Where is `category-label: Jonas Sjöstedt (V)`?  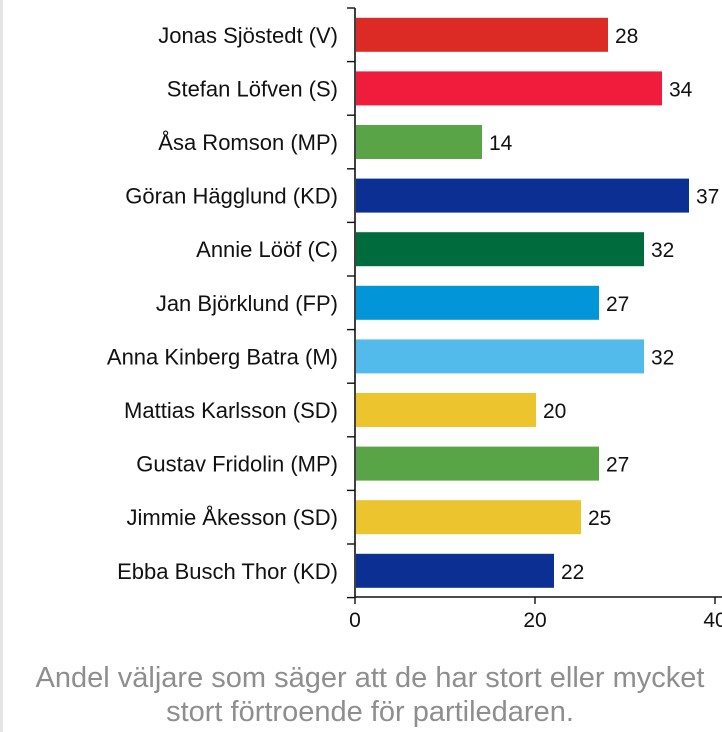
category-label: Jonas Sjöstedt (V) is located at coordinates (248, 35).